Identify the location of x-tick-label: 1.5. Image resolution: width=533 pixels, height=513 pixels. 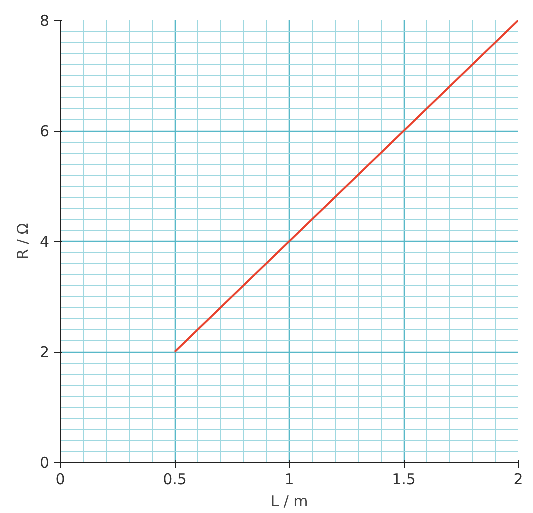
(404, 479).